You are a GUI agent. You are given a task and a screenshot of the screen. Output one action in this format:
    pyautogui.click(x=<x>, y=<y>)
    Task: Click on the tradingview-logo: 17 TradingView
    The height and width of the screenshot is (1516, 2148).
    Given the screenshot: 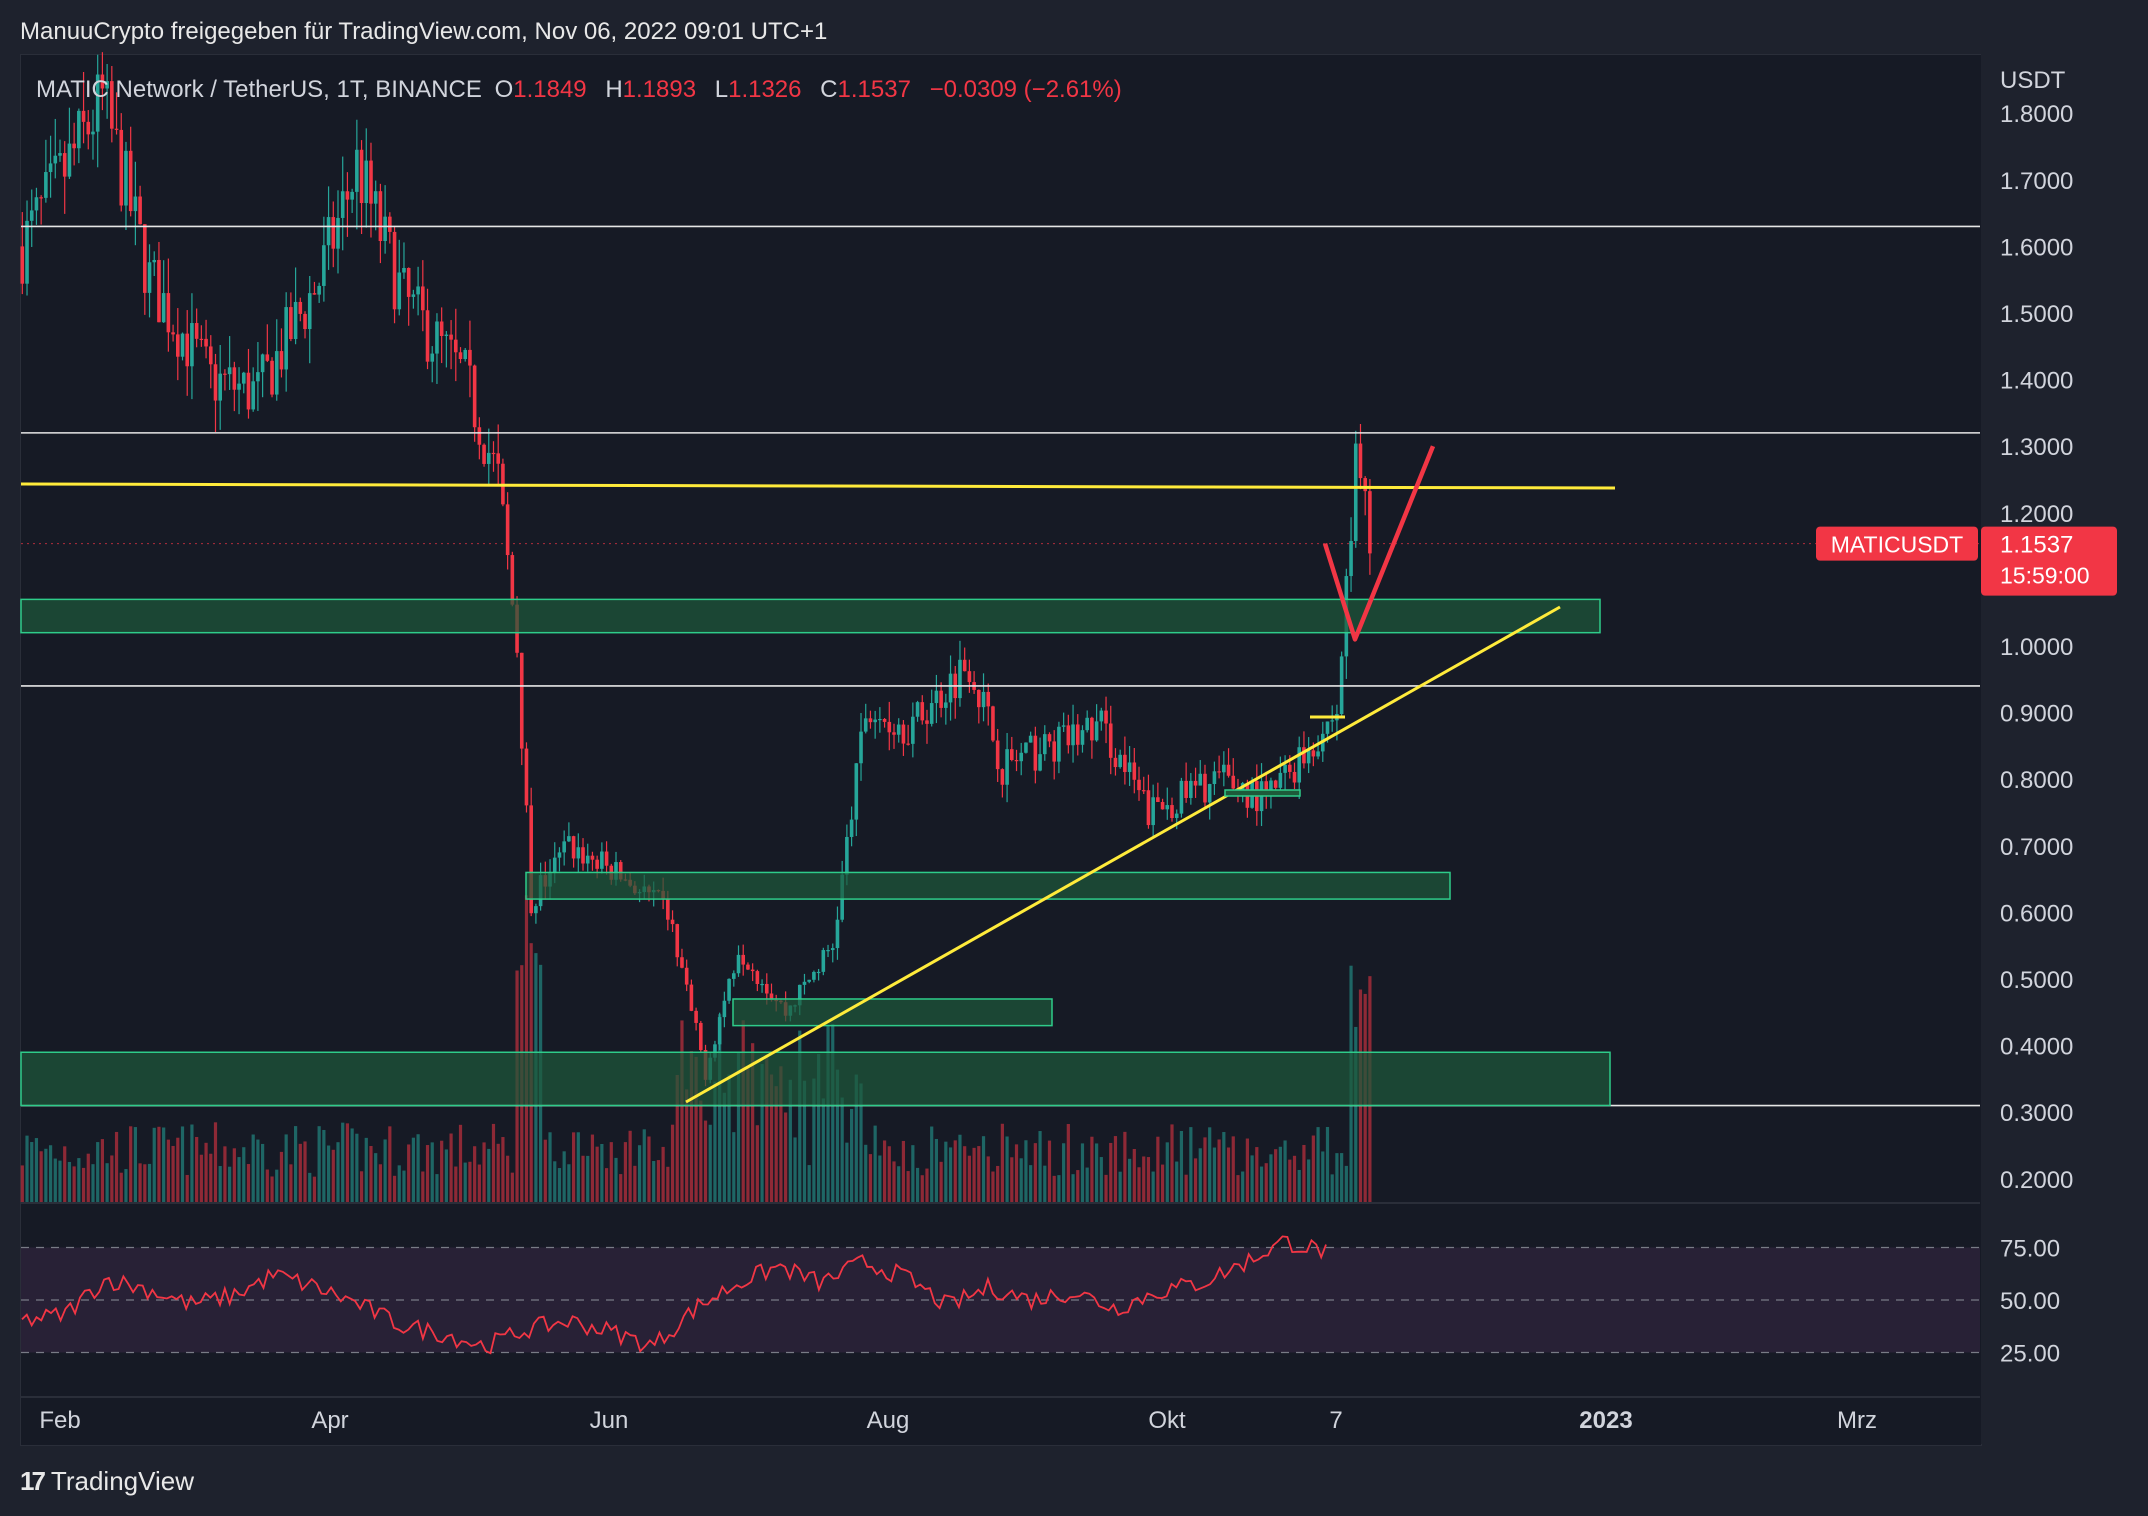 What is the action you would take?
    pyautogui.click(x=107, y=1481)
    